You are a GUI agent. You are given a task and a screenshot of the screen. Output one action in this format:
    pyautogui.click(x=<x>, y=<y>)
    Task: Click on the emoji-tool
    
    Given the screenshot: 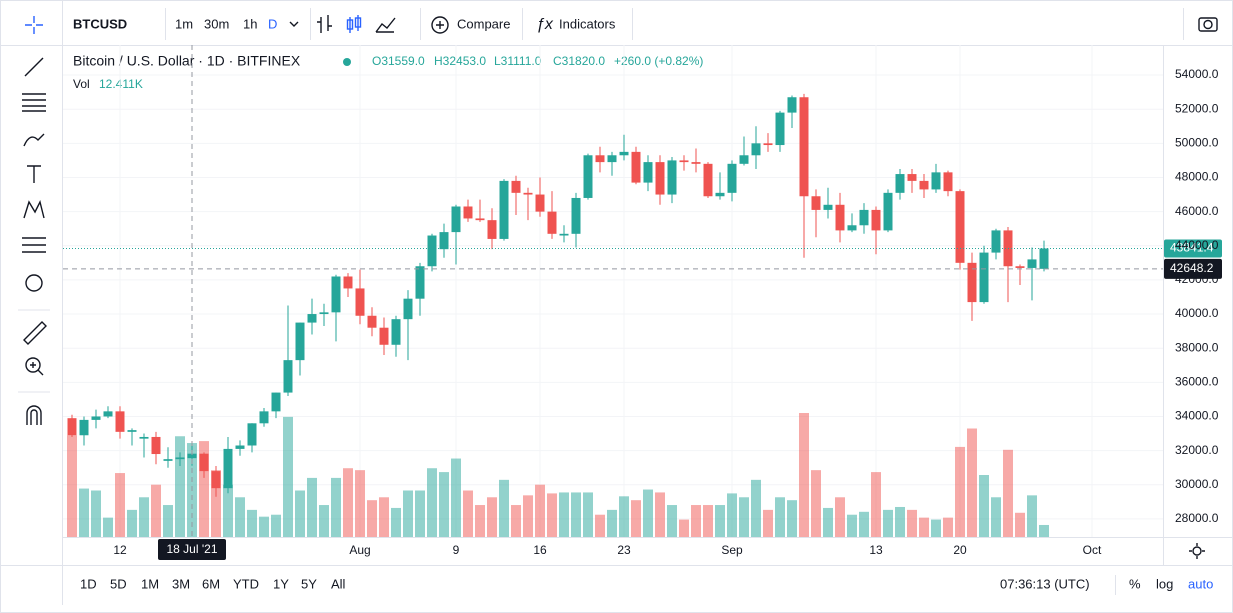 What is the action you would take?
    pyautogui.click(x=34, y=283)
    